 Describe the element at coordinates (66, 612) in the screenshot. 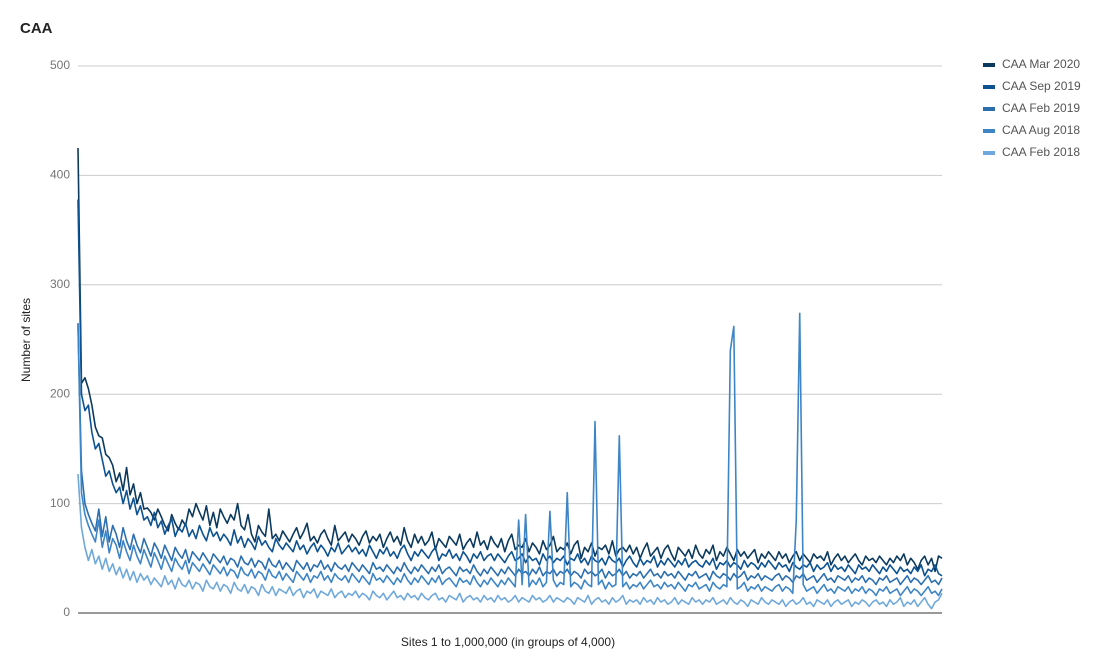

I see `y-tick-label: 0` at that location.